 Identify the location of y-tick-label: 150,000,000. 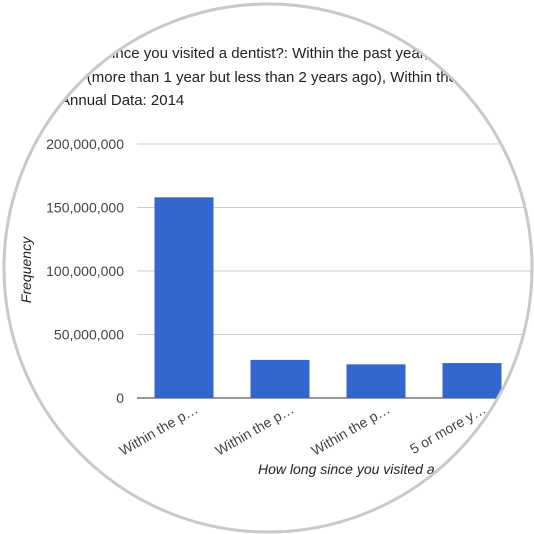
(85, 208).